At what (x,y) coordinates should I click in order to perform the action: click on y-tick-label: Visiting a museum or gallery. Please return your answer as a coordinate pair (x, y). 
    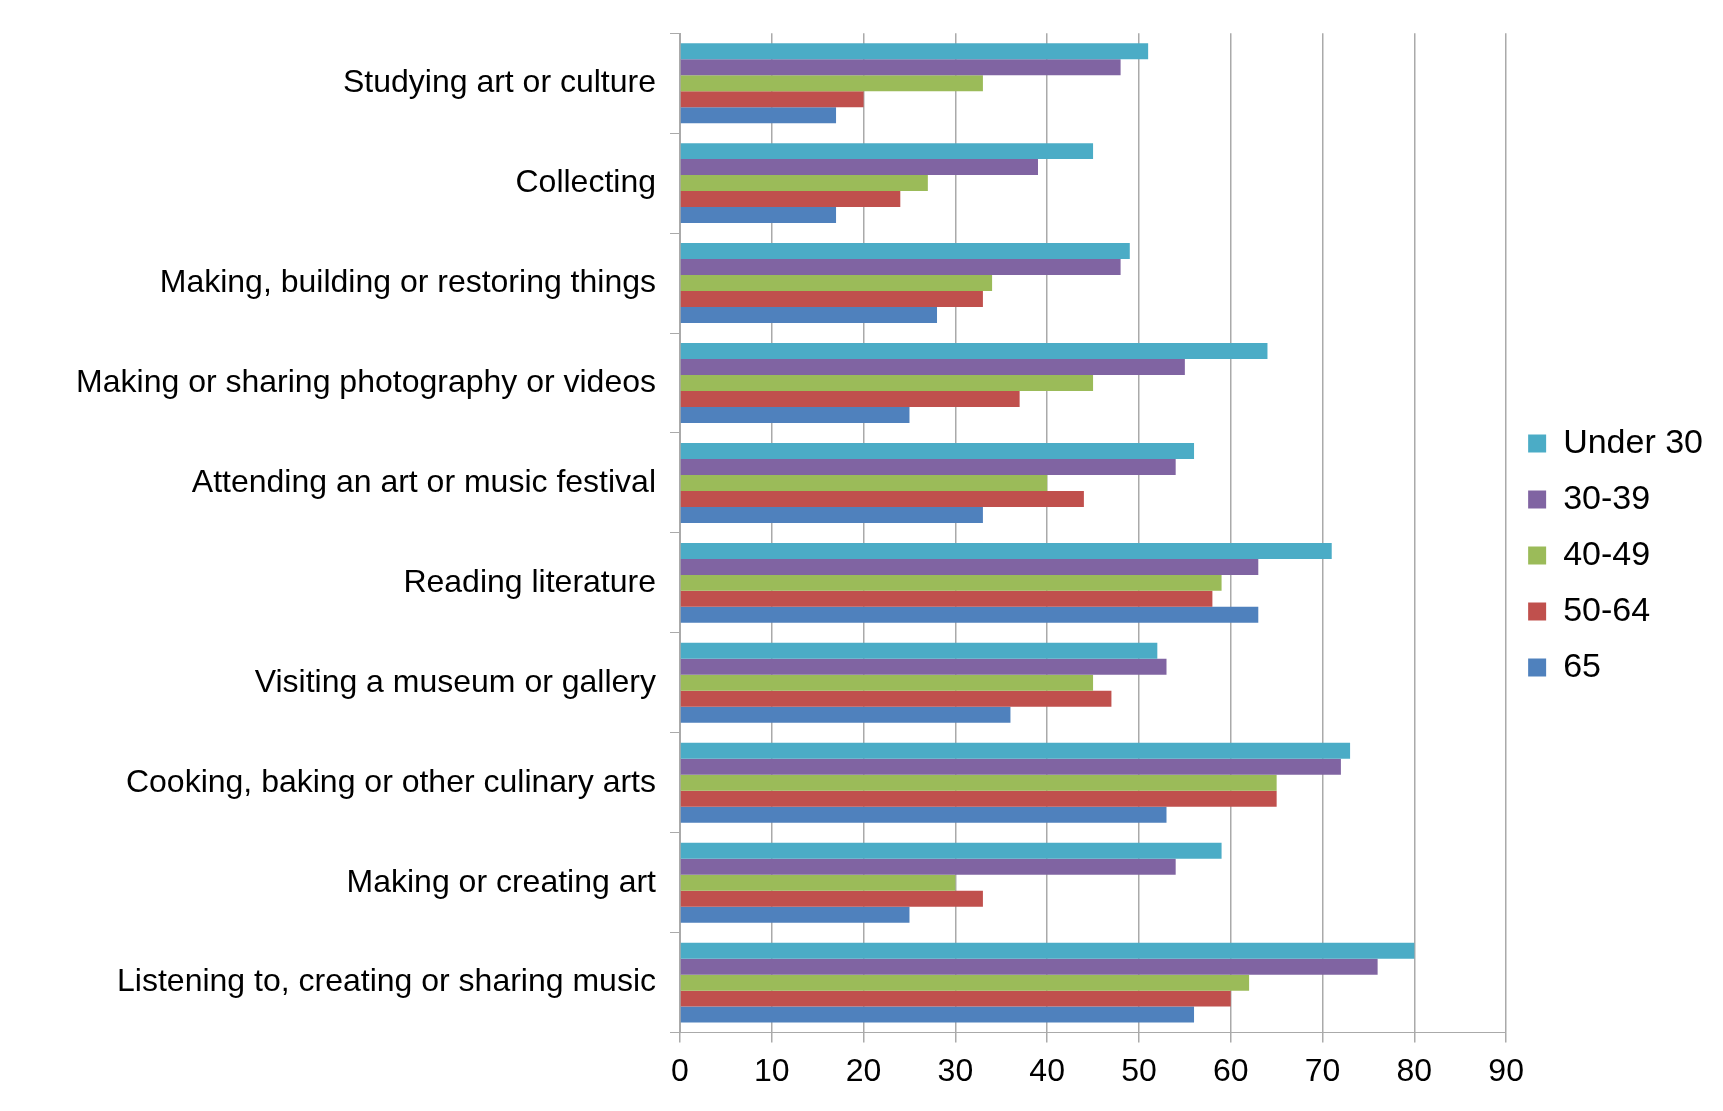
    Looking at the image, I should click on (455, 680).